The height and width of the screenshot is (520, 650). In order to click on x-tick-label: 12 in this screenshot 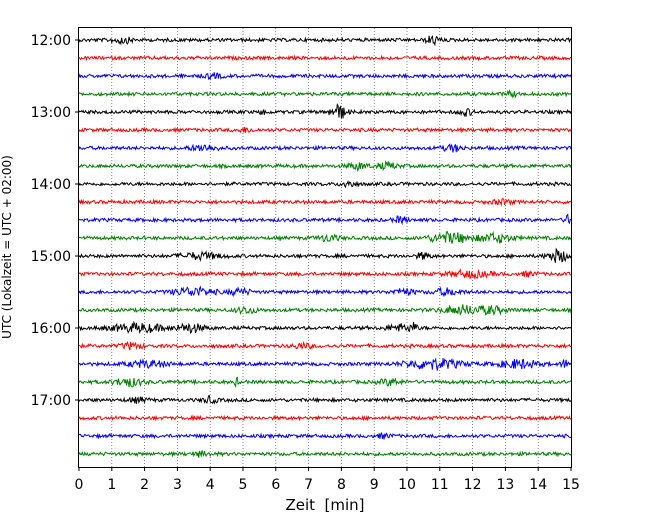, I will do `click(473, 485)`.